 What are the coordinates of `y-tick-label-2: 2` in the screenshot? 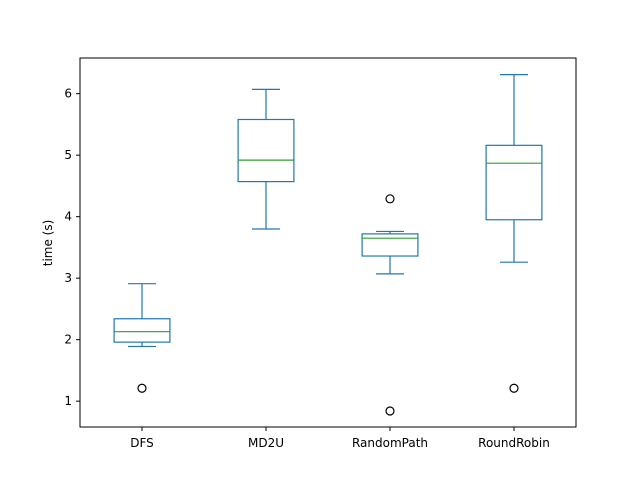 It's located at (68, 340).